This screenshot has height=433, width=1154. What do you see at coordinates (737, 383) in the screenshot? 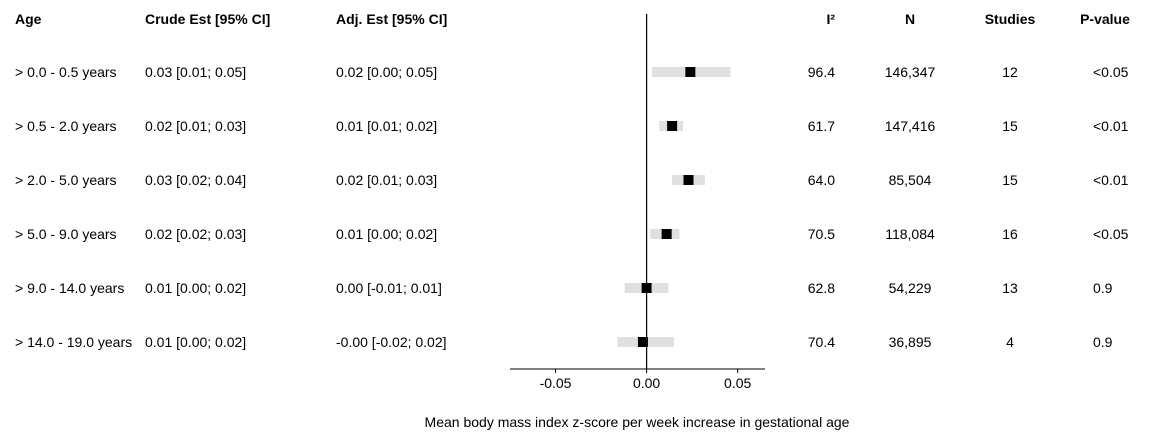
I see `x-tick-label: 0.05` at bounding box center [737, 383].